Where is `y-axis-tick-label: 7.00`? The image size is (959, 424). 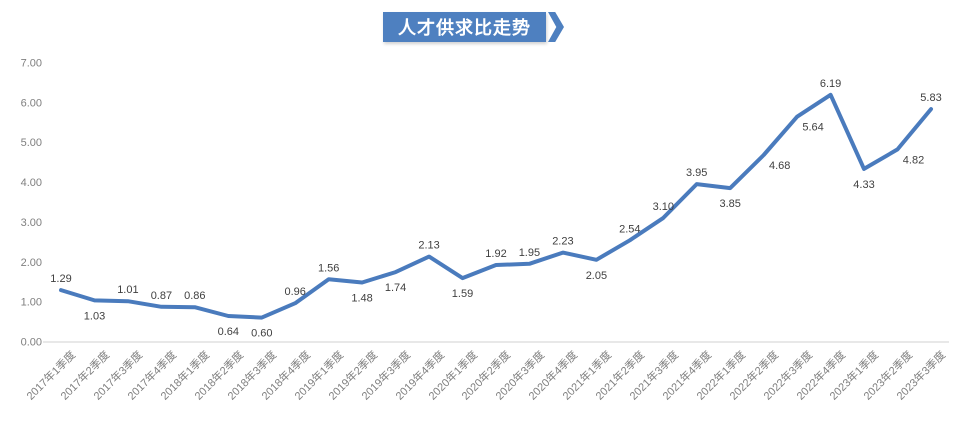
y-axis-tick-label: 7.00 is located at coordinates (31, 64).